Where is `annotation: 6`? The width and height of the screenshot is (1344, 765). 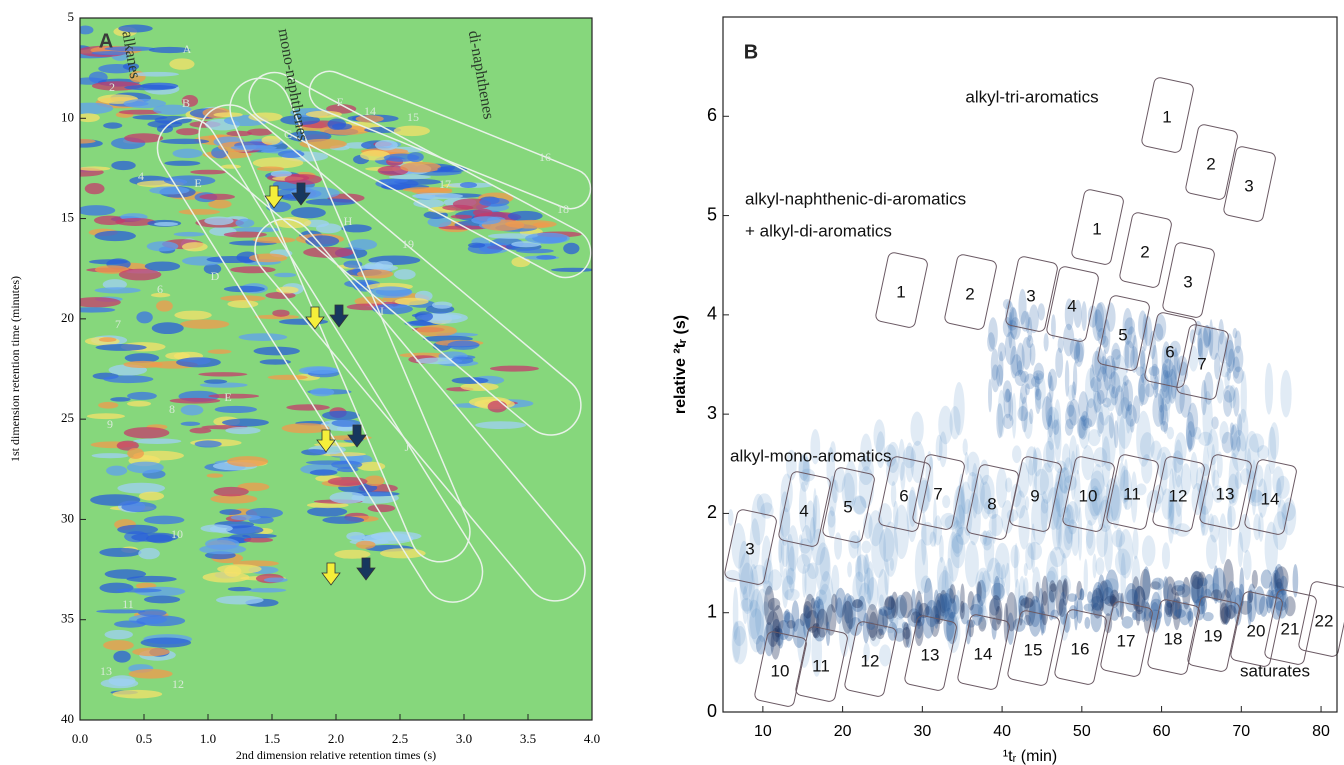 annotation: 6 is located at coordinates (1169, 351).